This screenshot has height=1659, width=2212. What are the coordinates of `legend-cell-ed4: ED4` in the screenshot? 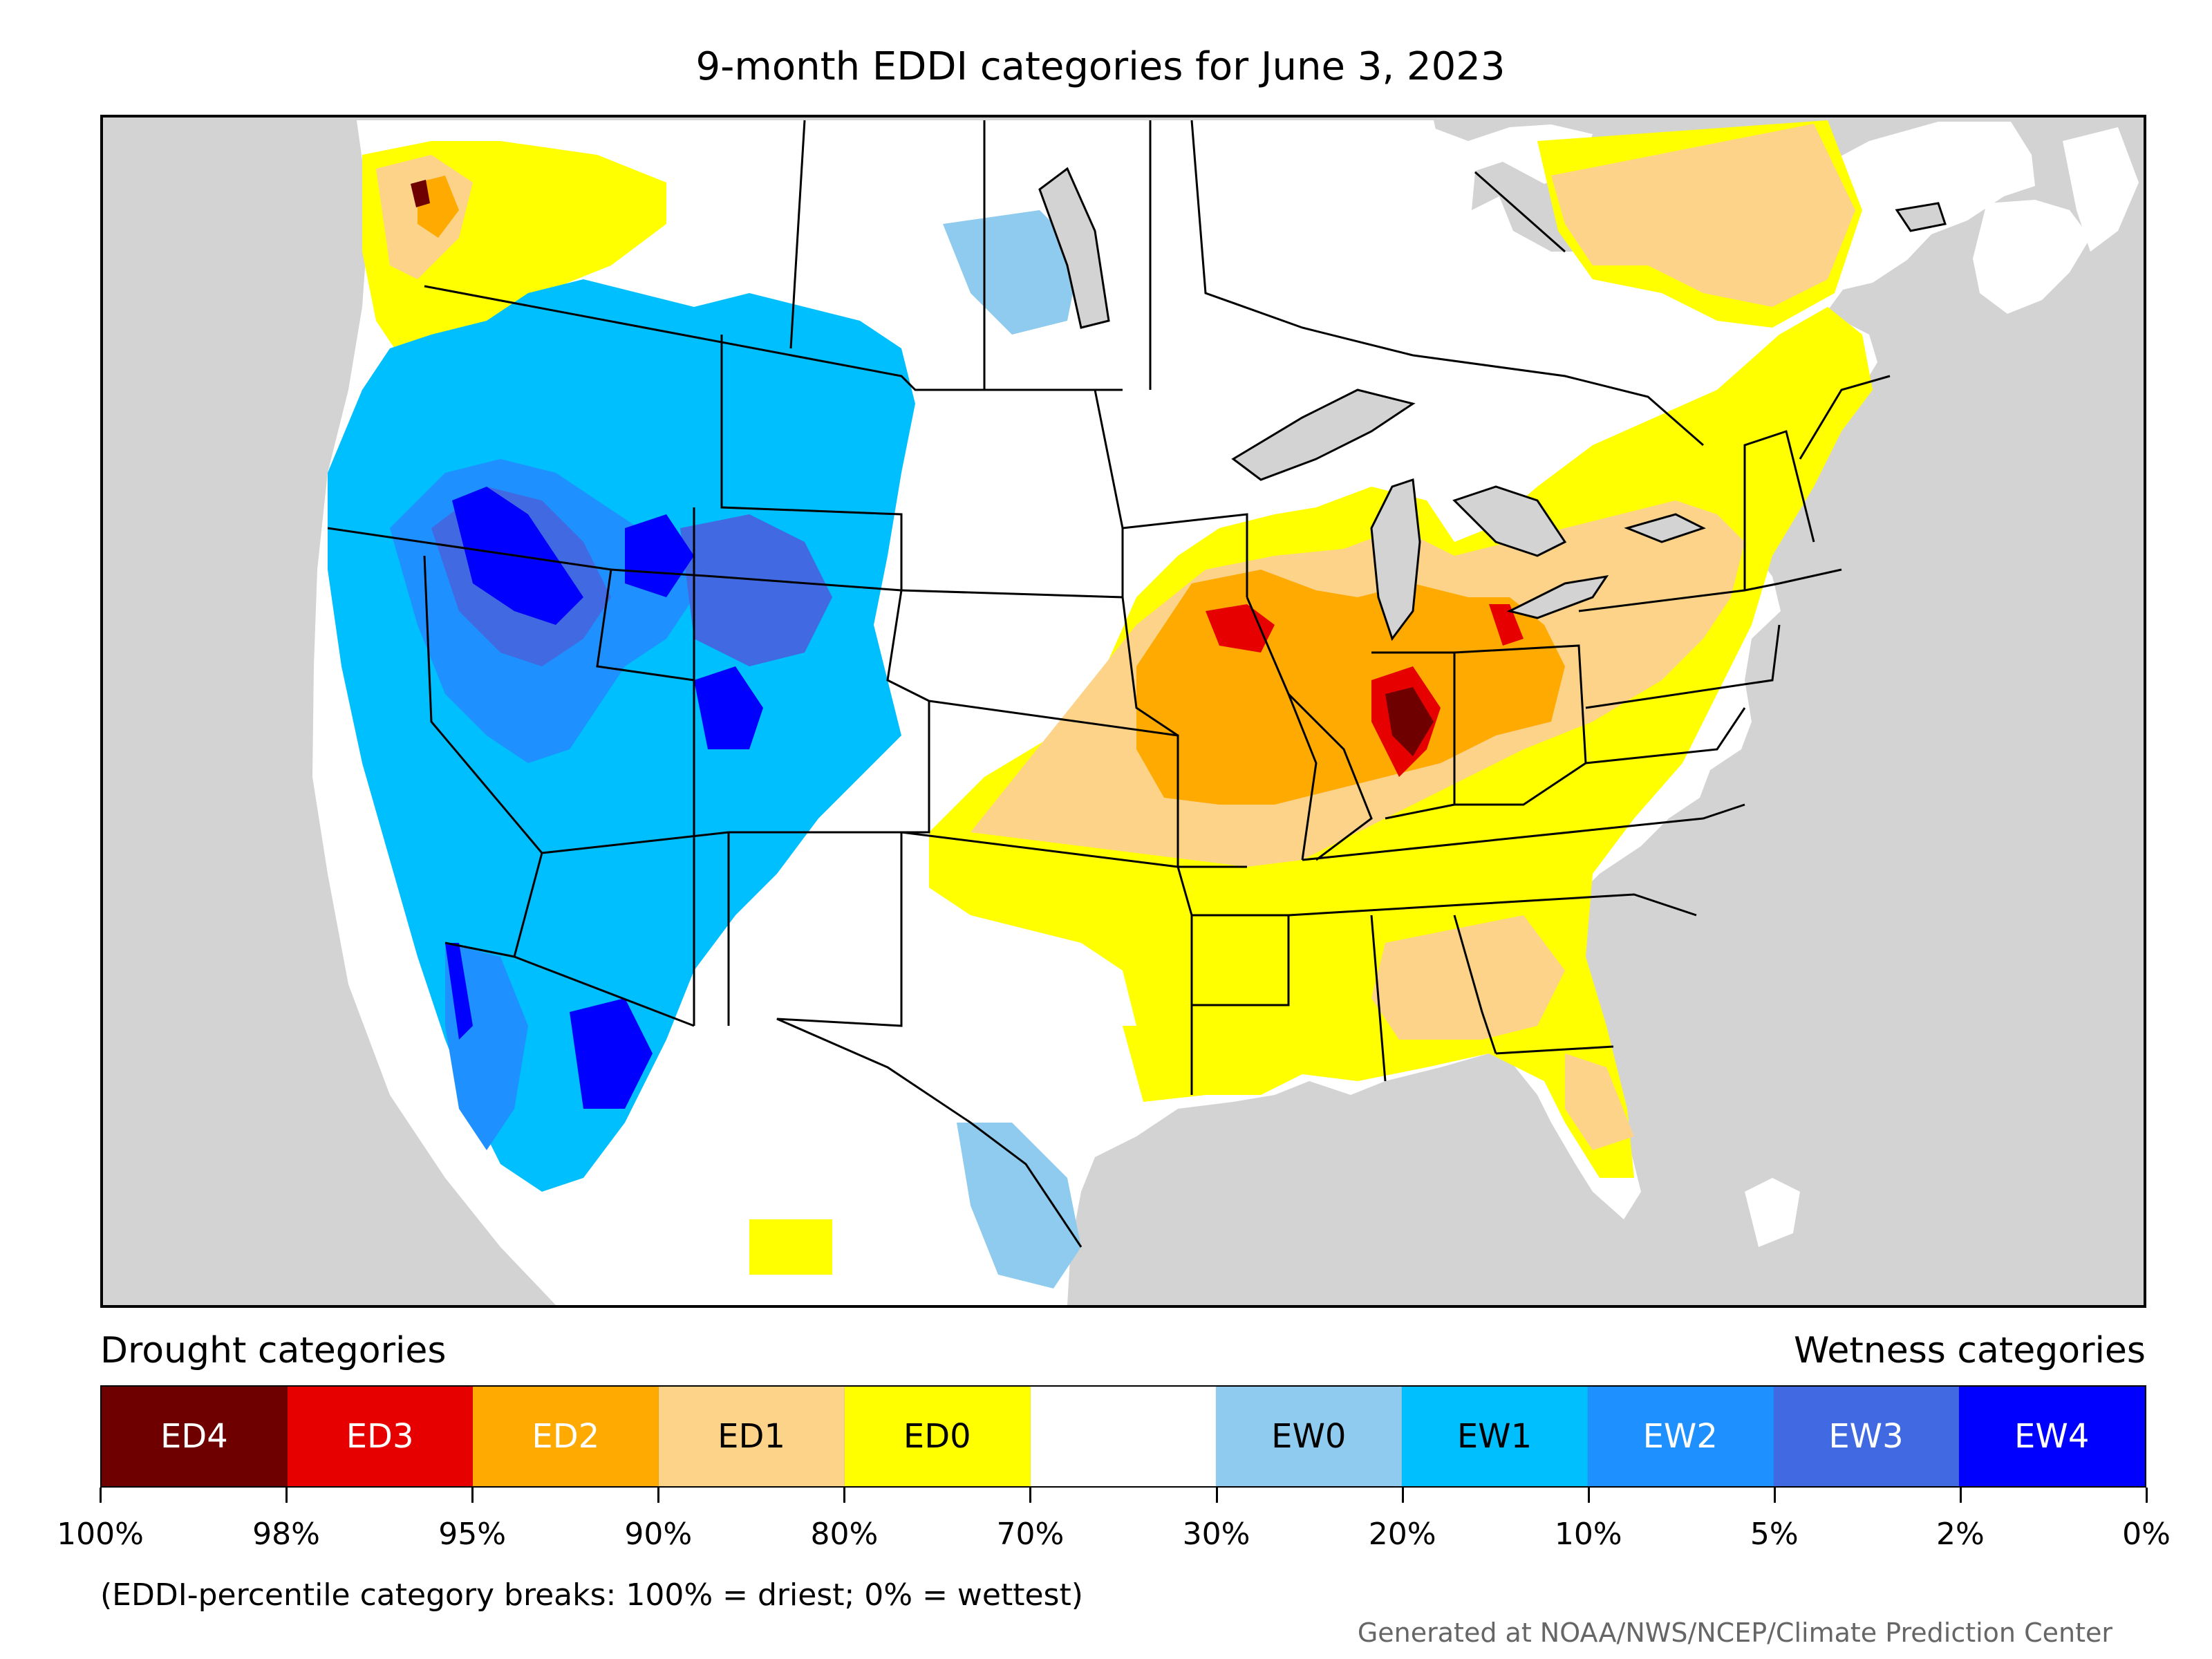 It's located at (195, 1436).